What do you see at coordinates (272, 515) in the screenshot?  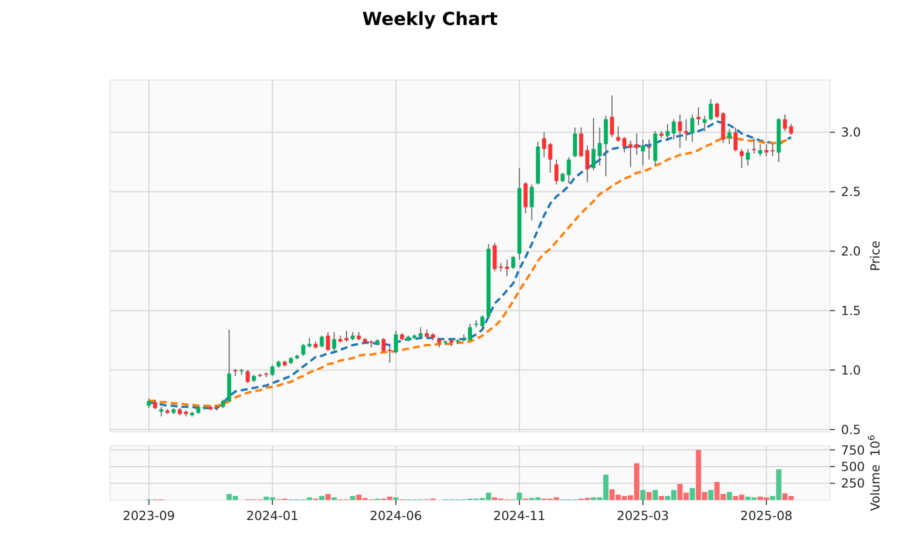 I see `x-tick-label: 2024-01` at bounding box center [272, 515].